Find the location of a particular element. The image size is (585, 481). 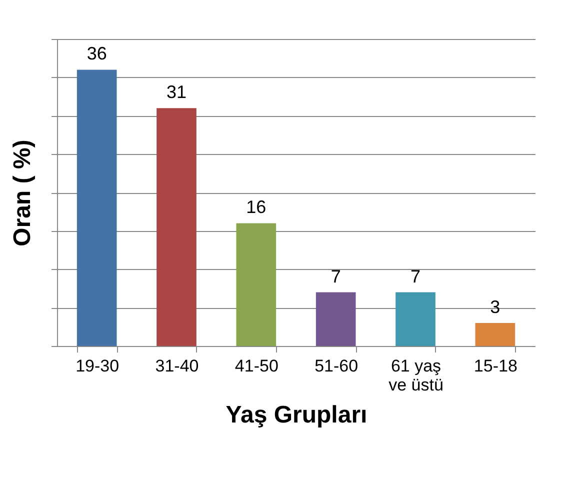

data-label: 36 is located at coordinates (96, 54).